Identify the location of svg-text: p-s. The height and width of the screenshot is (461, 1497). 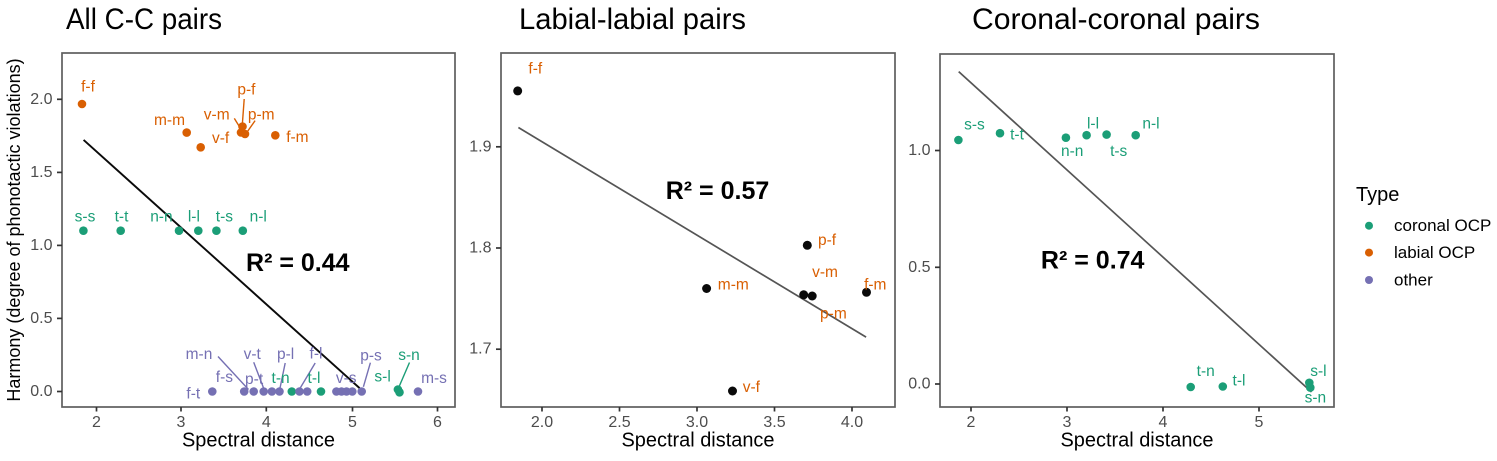
(371, 356).